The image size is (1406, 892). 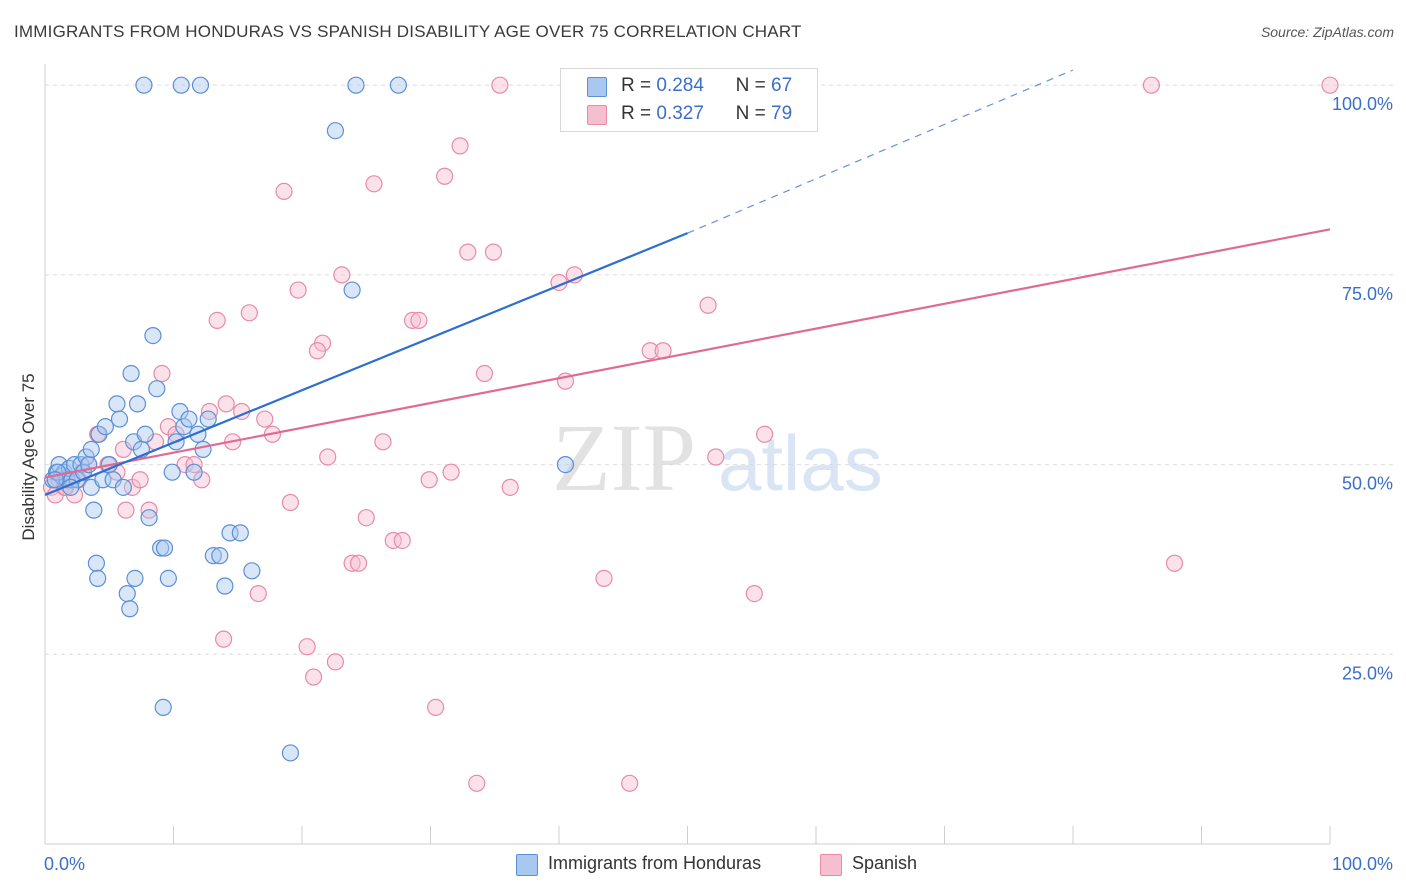 What do you see at coordinates (782, 85) in the screenshot?
I see `legend-n-value-honduras: 67` at bounding box center [782, 85].